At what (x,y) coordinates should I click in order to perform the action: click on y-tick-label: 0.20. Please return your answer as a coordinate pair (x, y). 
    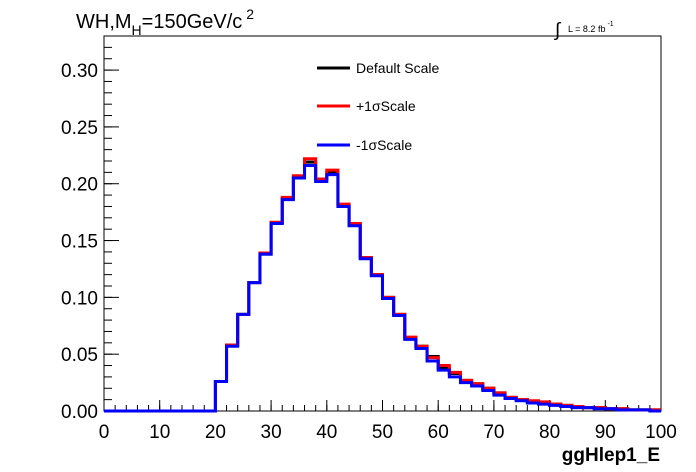
    Looking at the image, I should click on (79, 185).